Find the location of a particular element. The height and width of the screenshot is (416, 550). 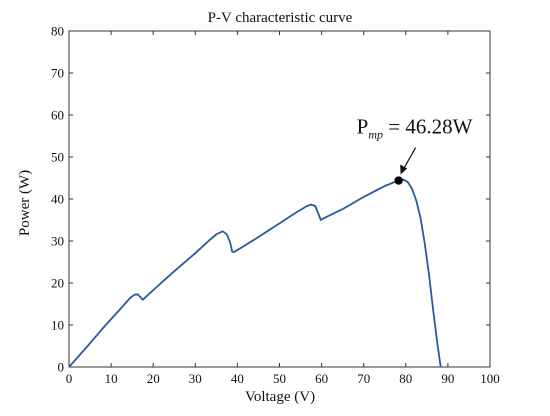

x-tick-label: 100 is located at coordinates (490, 378).